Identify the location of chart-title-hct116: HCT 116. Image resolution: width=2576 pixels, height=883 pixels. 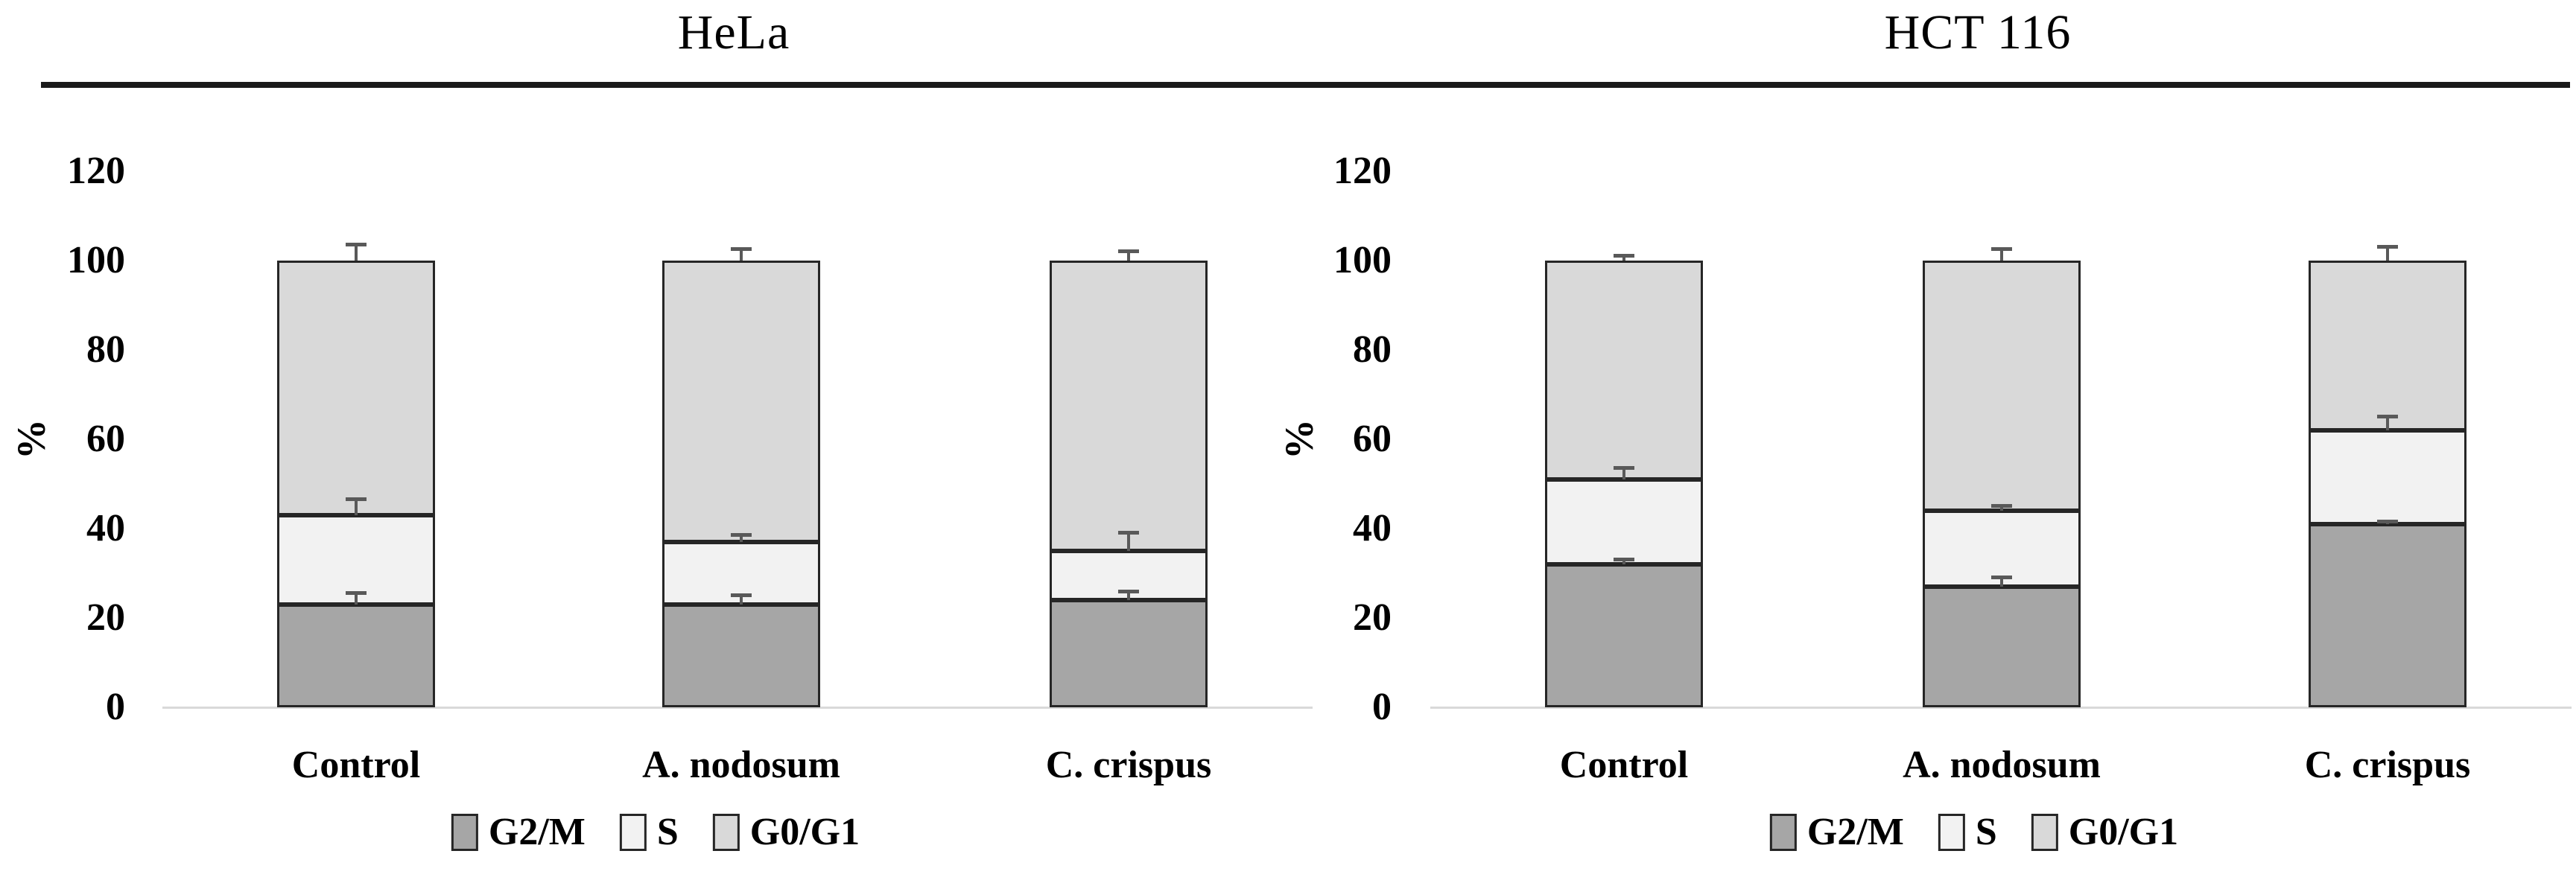
(1978, 32).